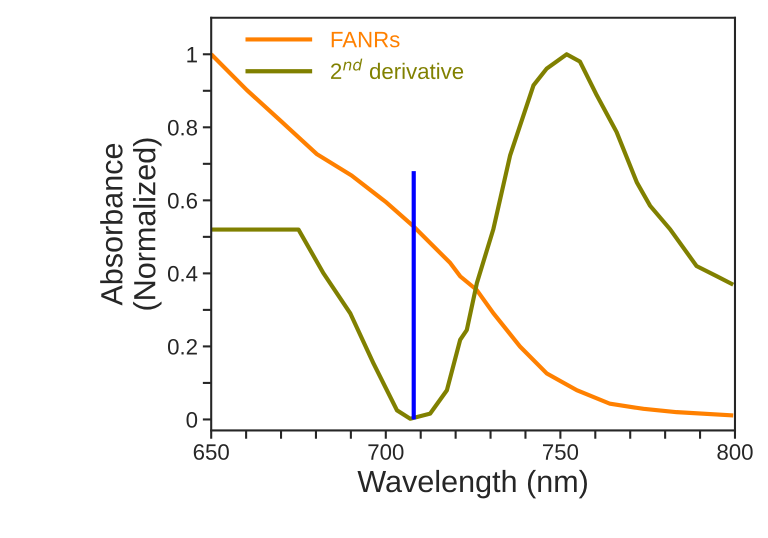  I want to click on legend-label: FANRs, so click(366, 40).